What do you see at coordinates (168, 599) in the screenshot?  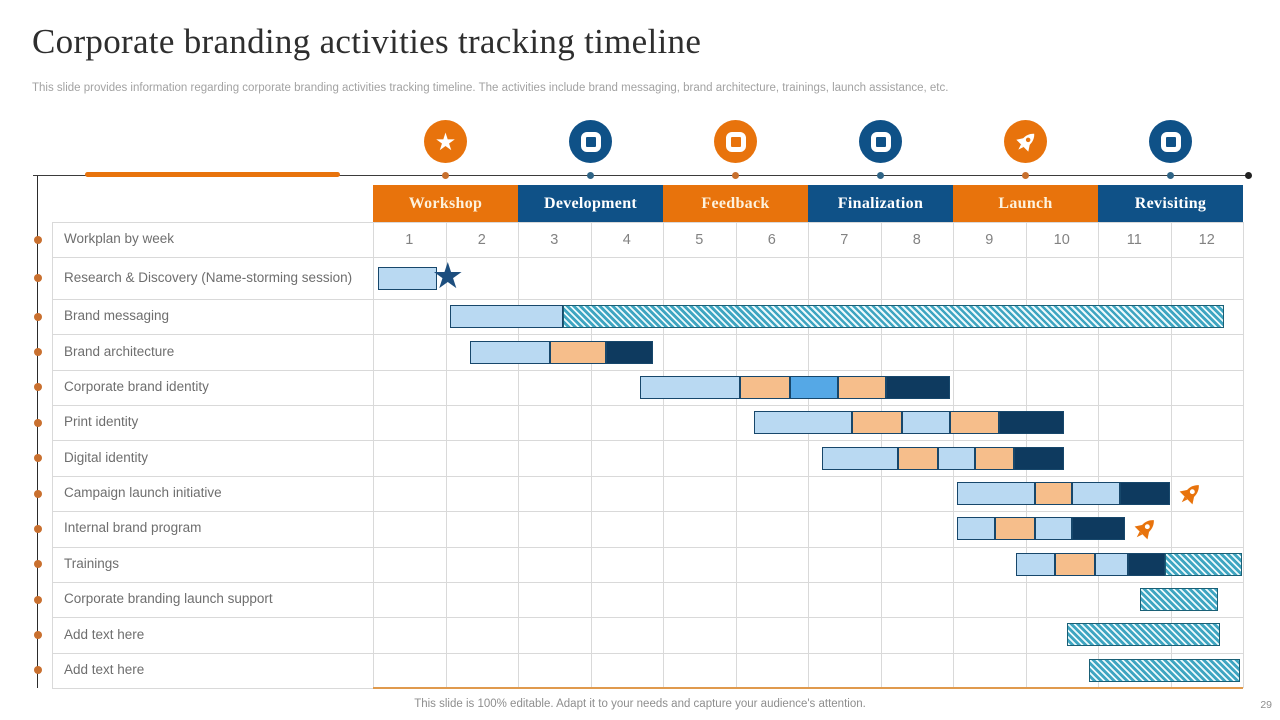 I see `task-label: Corporate branding launch support` at bounding box center [168, 599].